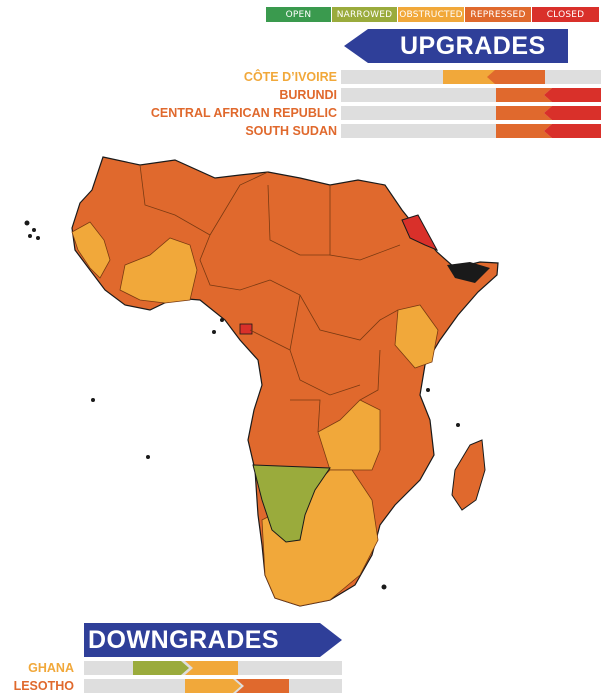 This screenshot has height=700, width=602. Describe the element at coordinates (218, 131) in the screenshot. I see `upgrade-row: SOUTH SUDAN` at that location.